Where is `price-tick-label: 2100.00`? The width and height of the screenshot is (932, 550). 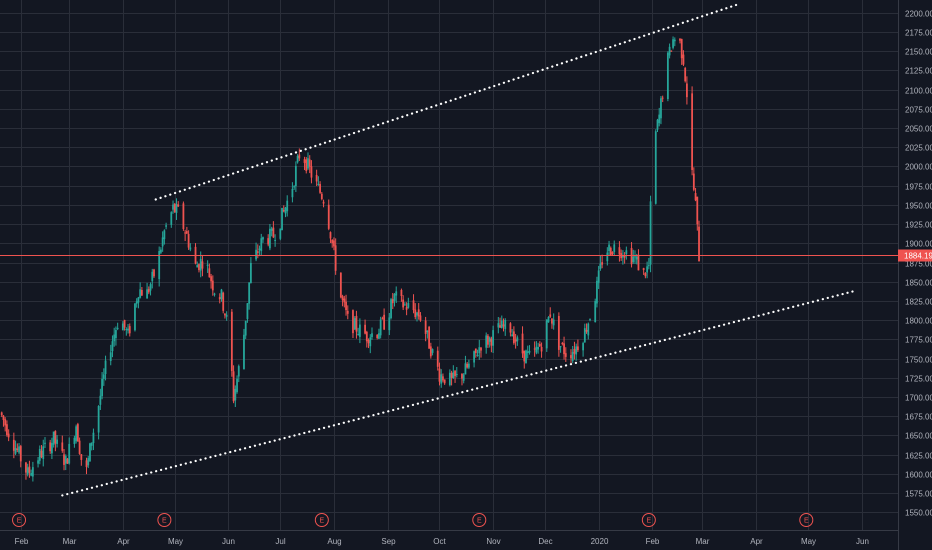 price-tick-label: 2100.00 is located at coordinates (918, 91).